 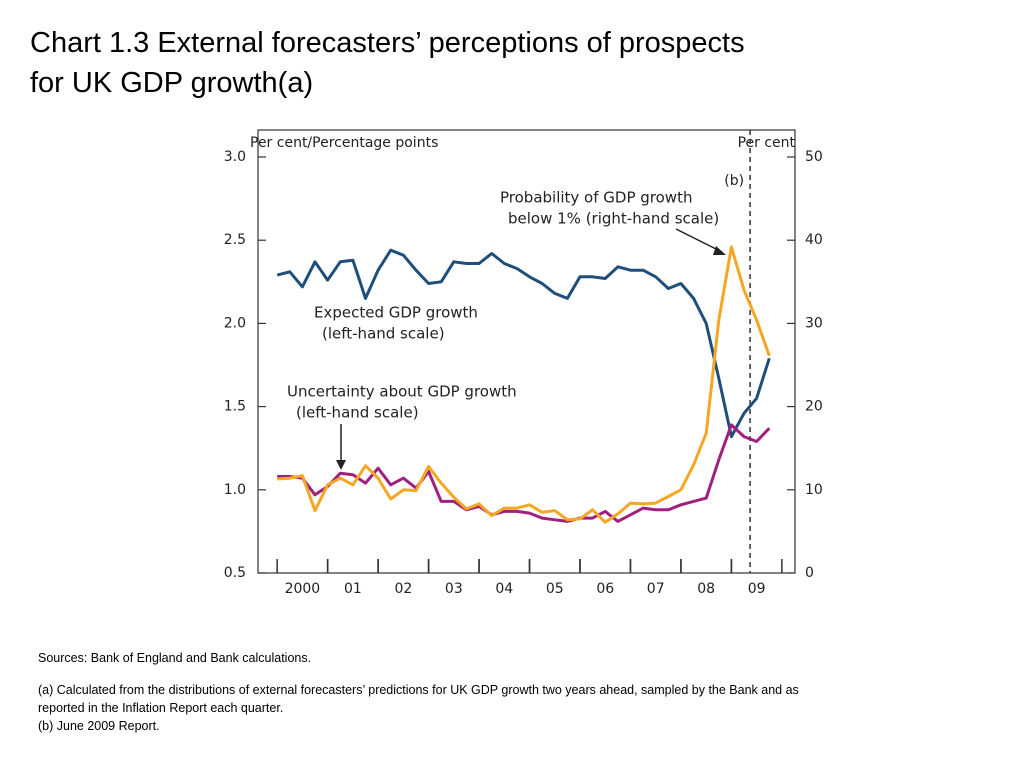 I want to click on x-tick-label: 01, so click(x=353, y=589).